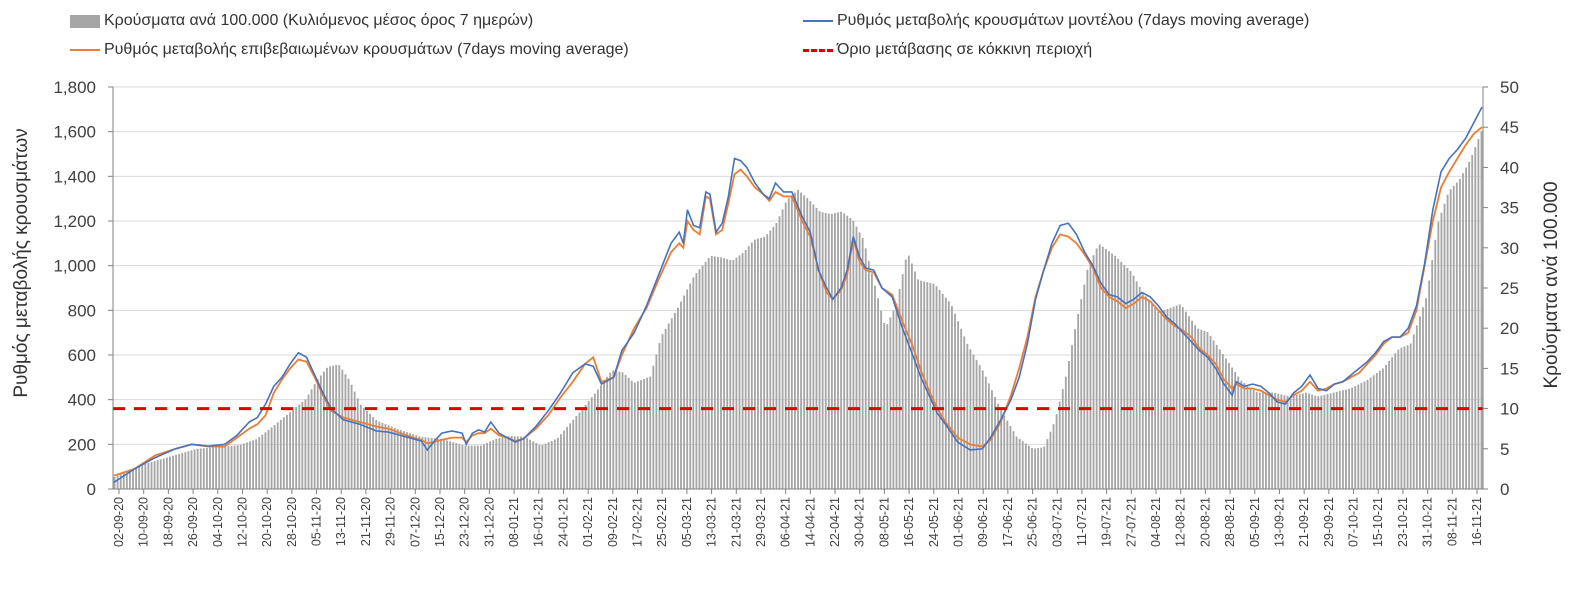  I want to click on x-tick-label: 03-07-21, so click(1057, 522).